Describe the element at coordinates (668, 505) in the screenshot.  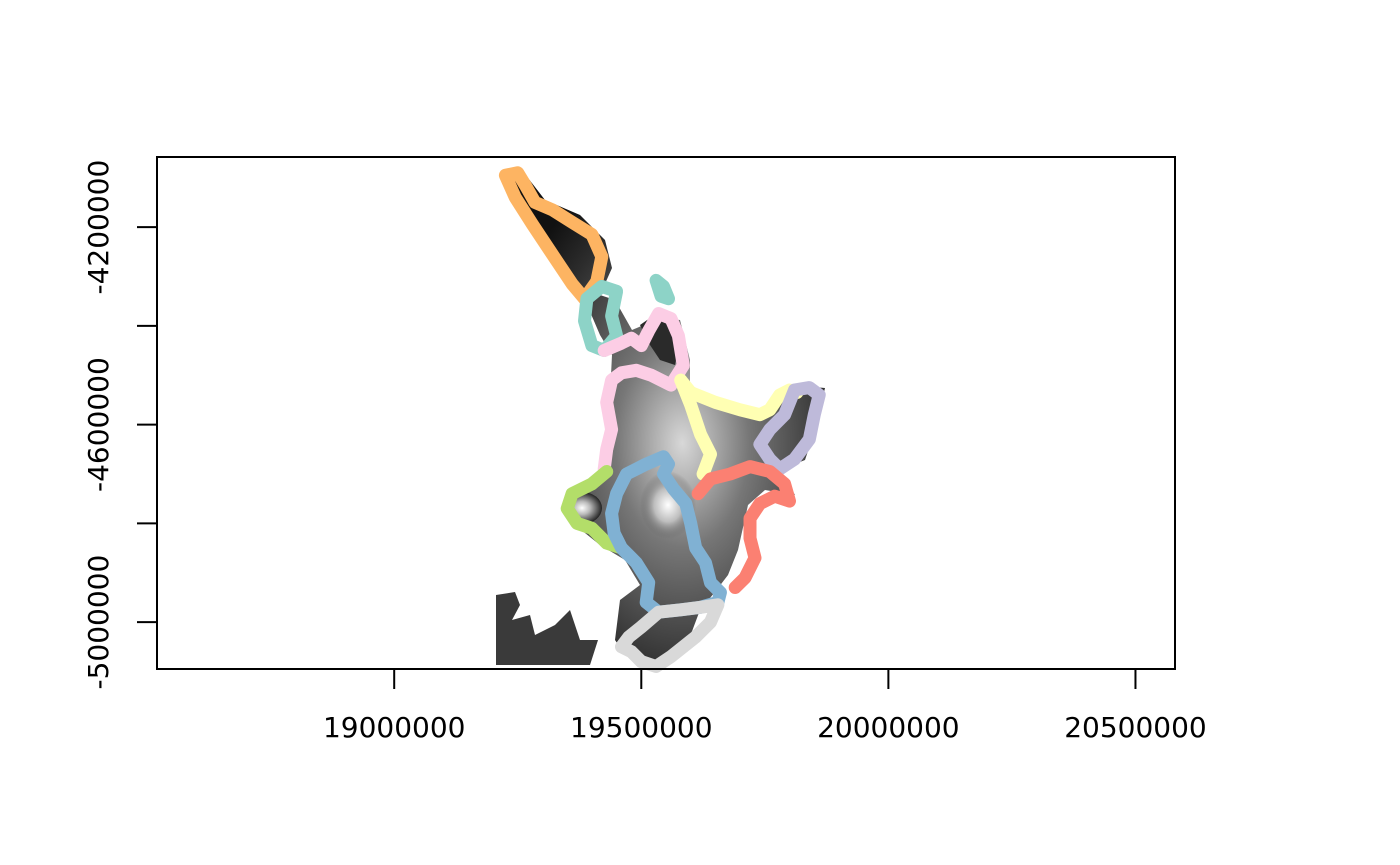
I see `central-plateau` at that location.